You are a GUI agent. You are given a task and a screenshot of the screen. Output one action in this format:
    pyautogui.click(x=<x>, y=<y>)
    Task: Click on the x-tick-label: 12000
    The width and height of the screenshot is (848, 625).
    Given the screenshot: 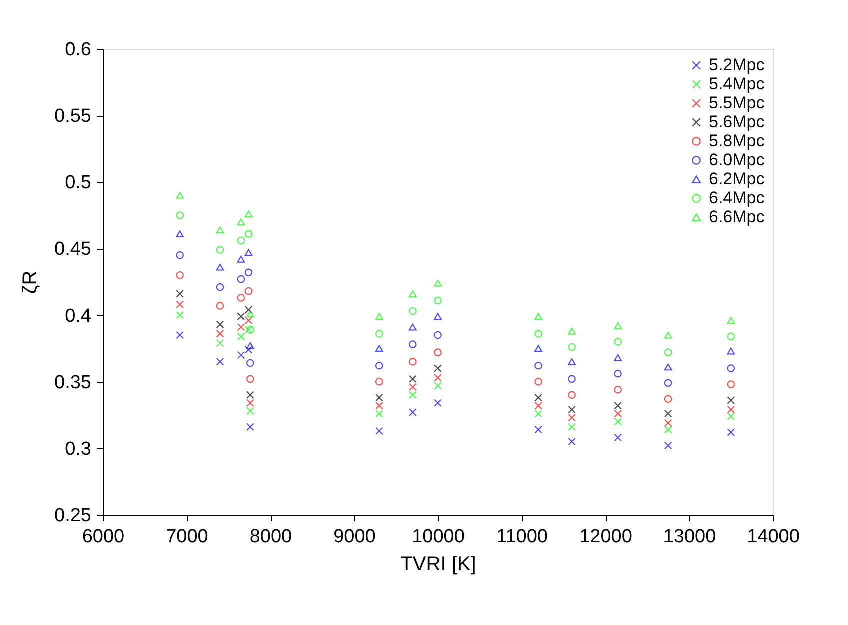 What is the action you would take?
    pyautogui.click(x=606, y=537)
    